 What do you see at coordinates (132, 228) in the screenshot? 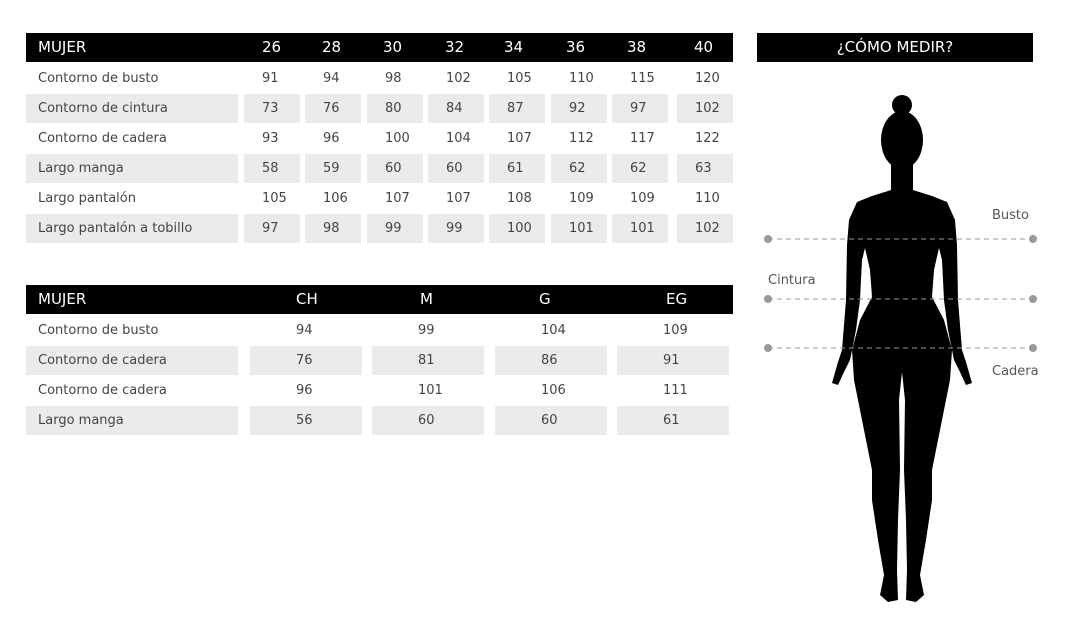
I see `row-label: Largo pantalón a tobillo` at bounding box center [132, 228].